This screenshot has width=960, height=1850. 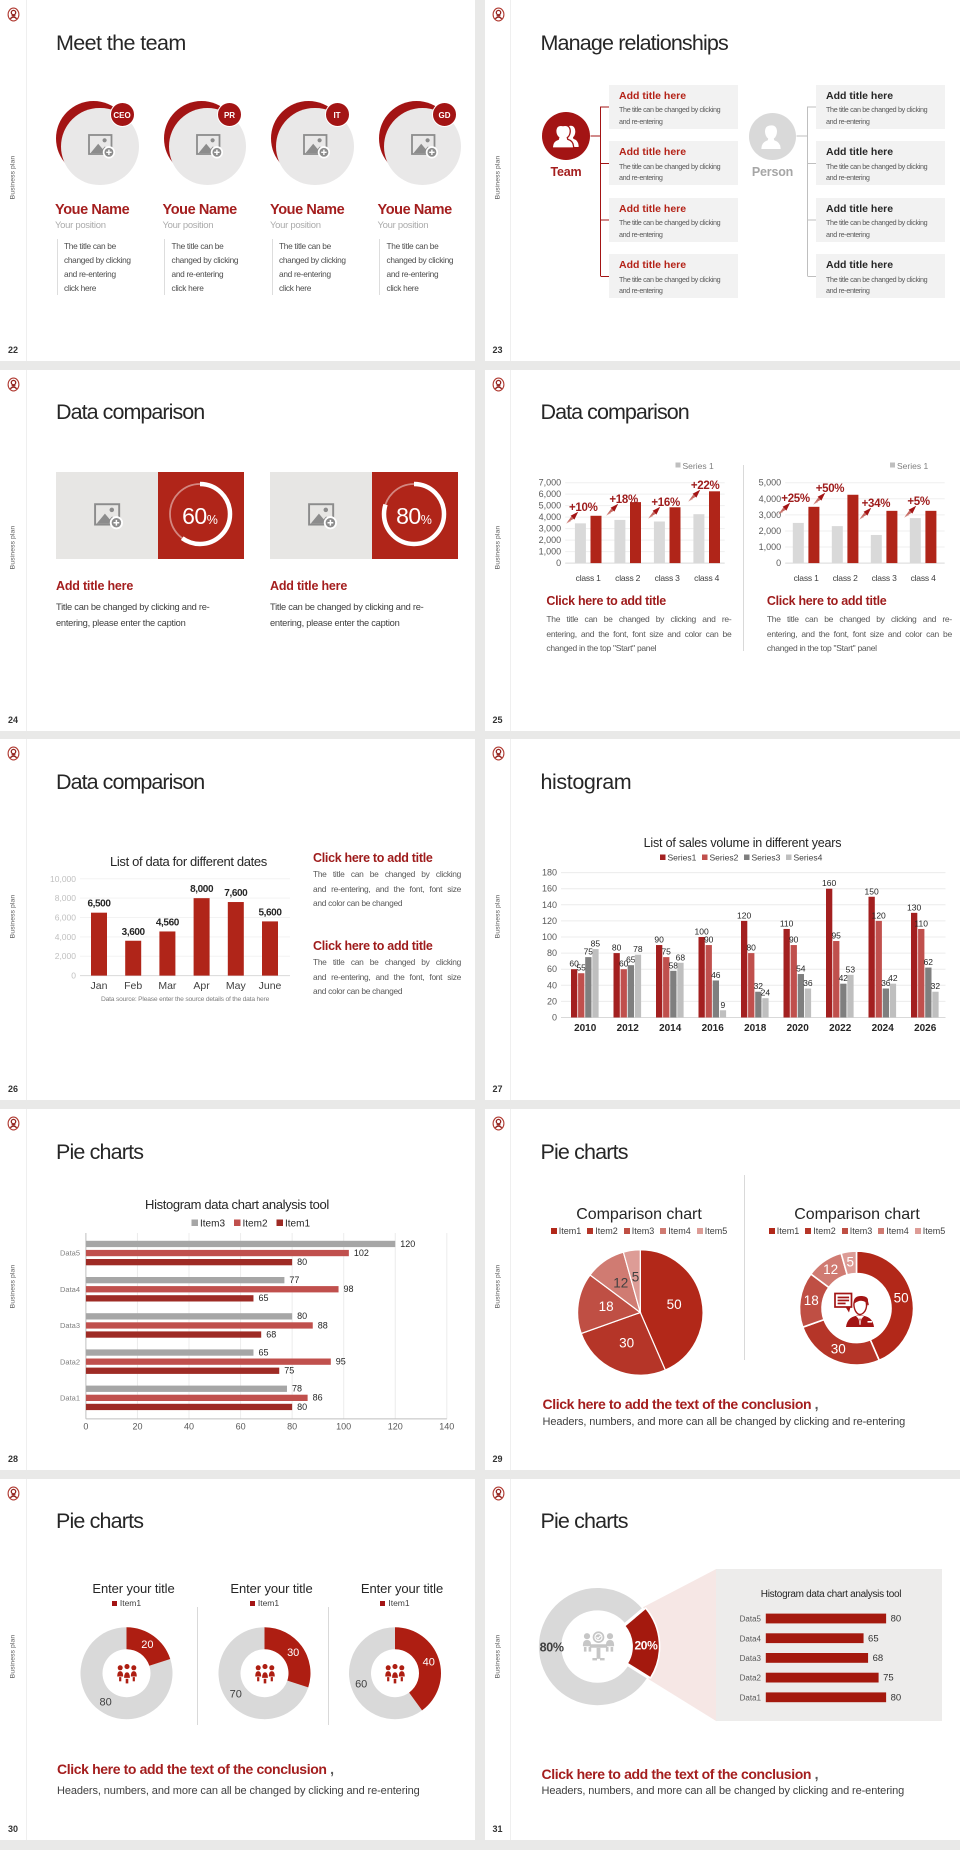 What do you see at coordinates (667, 578) in the screenshot?
I see `svg-text: class 3` at bounding box center [667, 578].